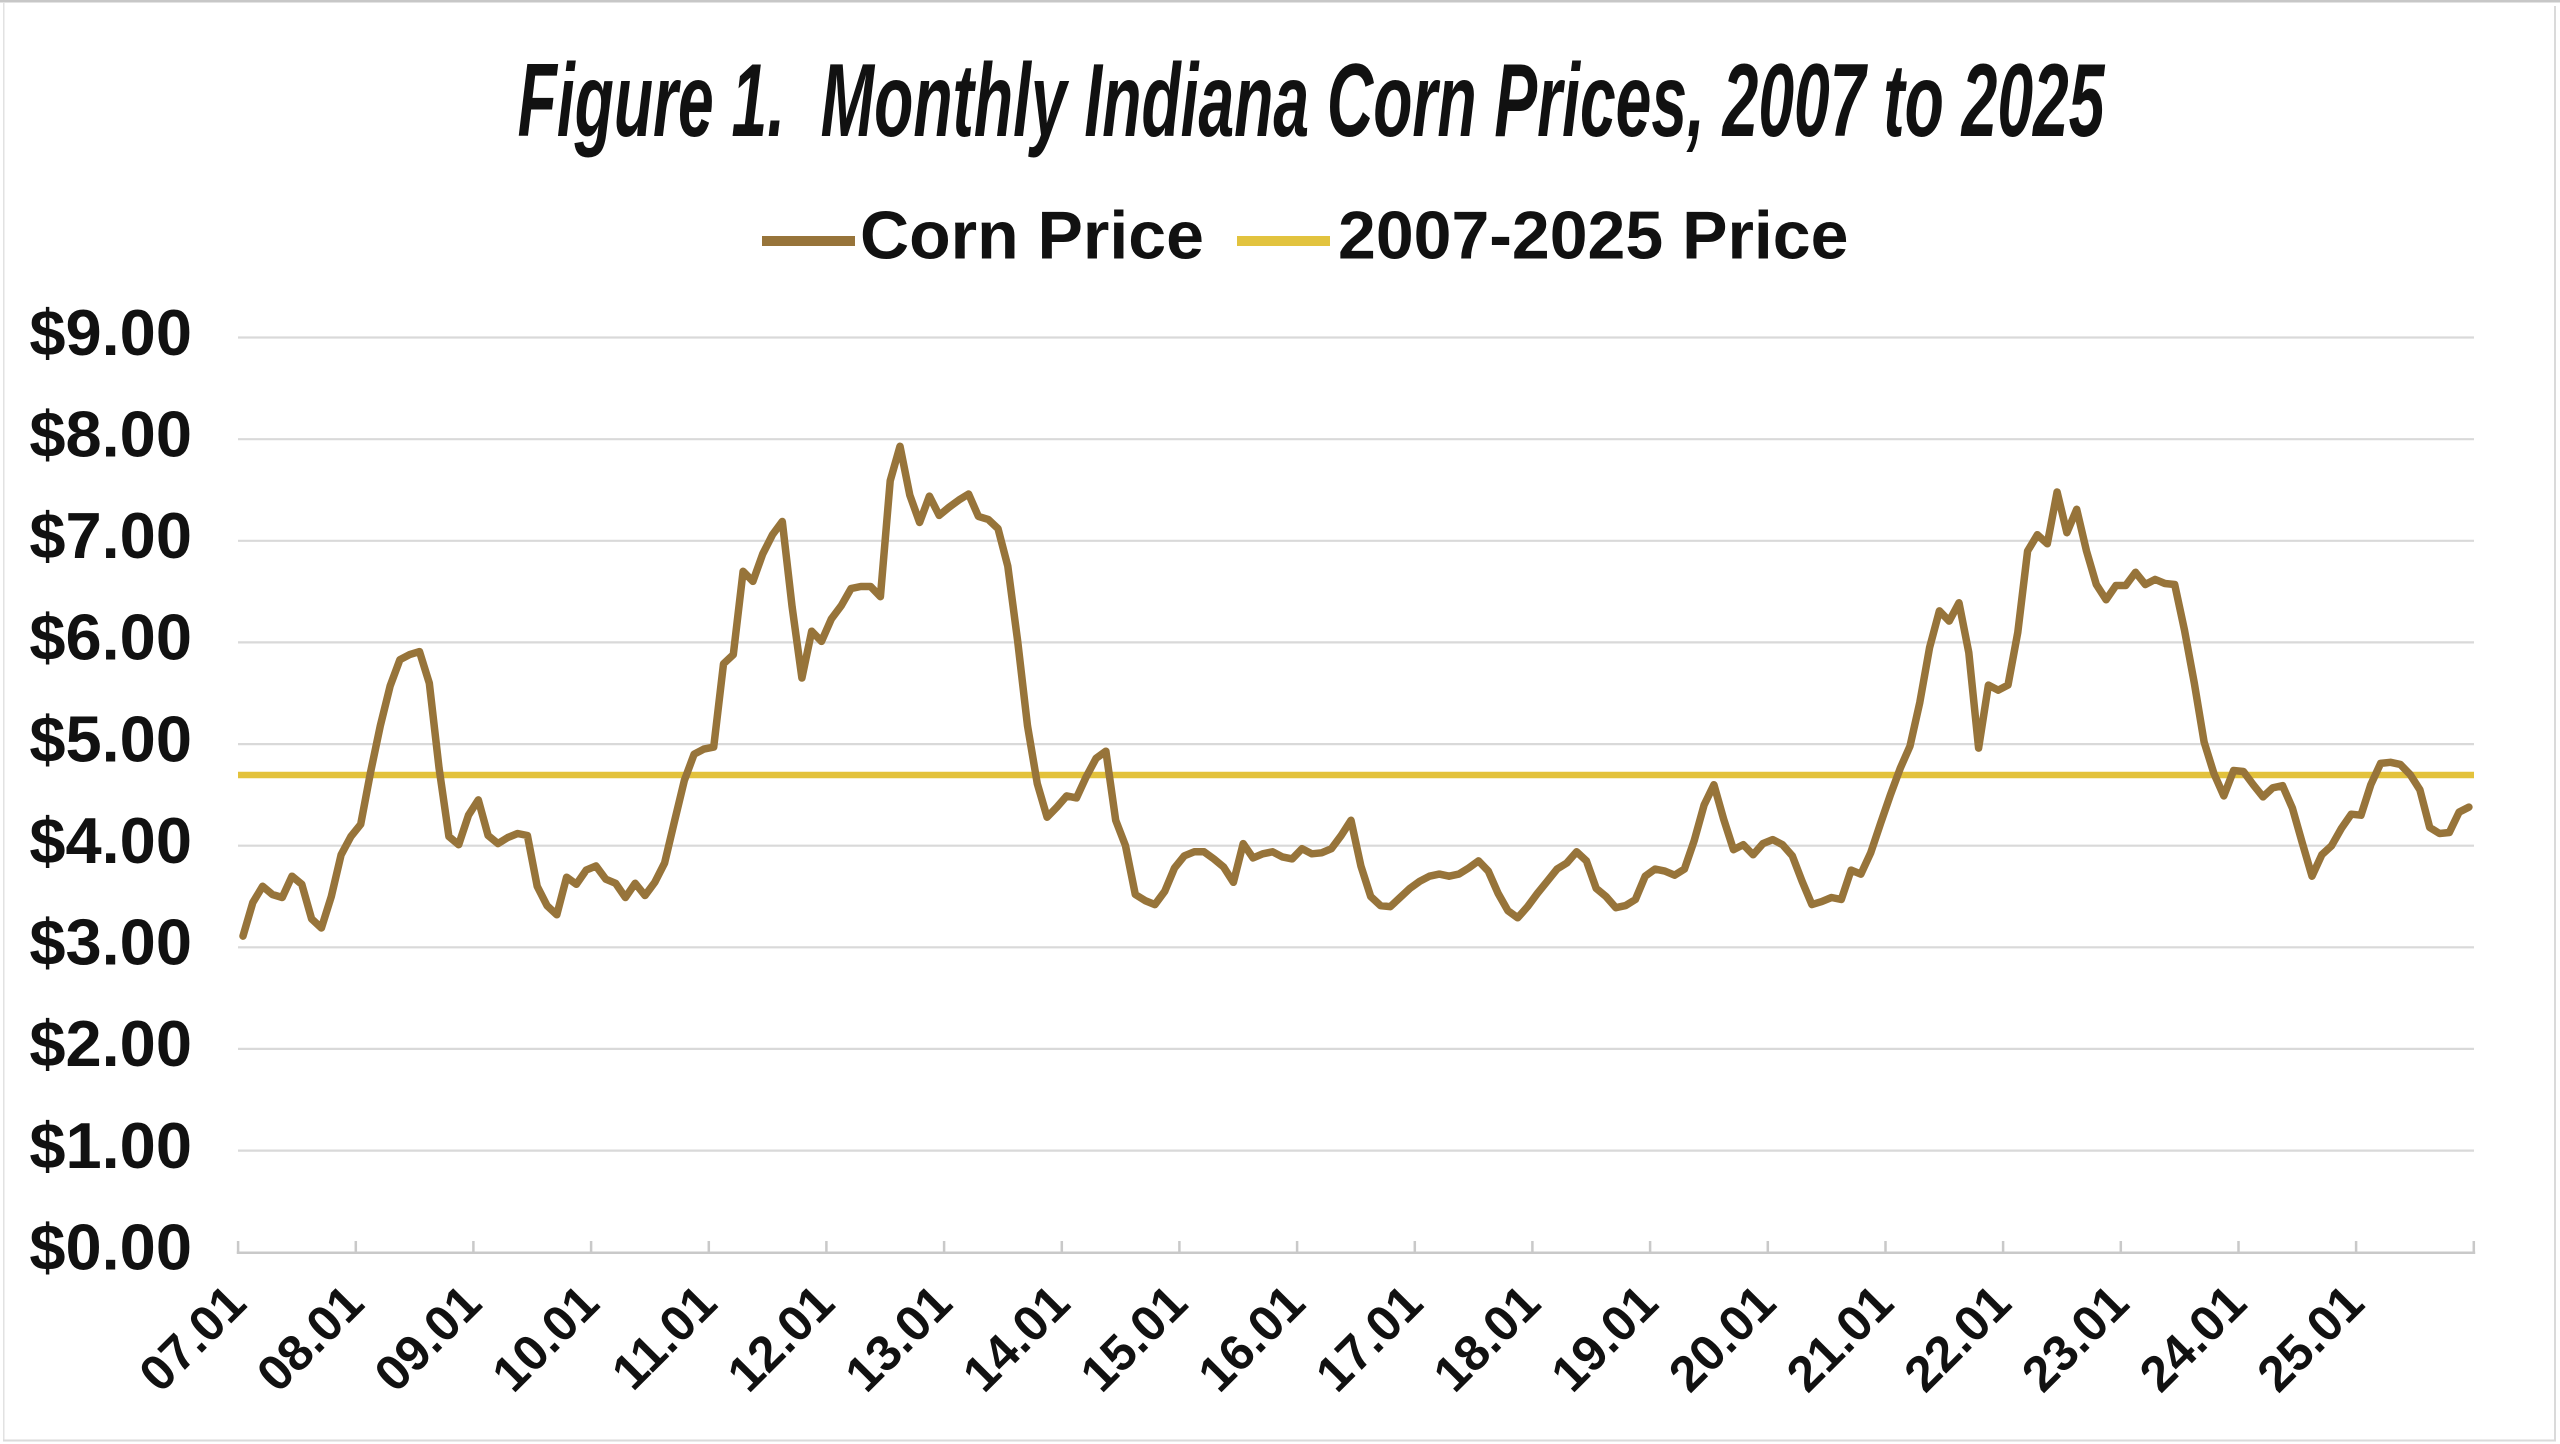  I want to click on svg-text: $0.00, so click(110, 1247).